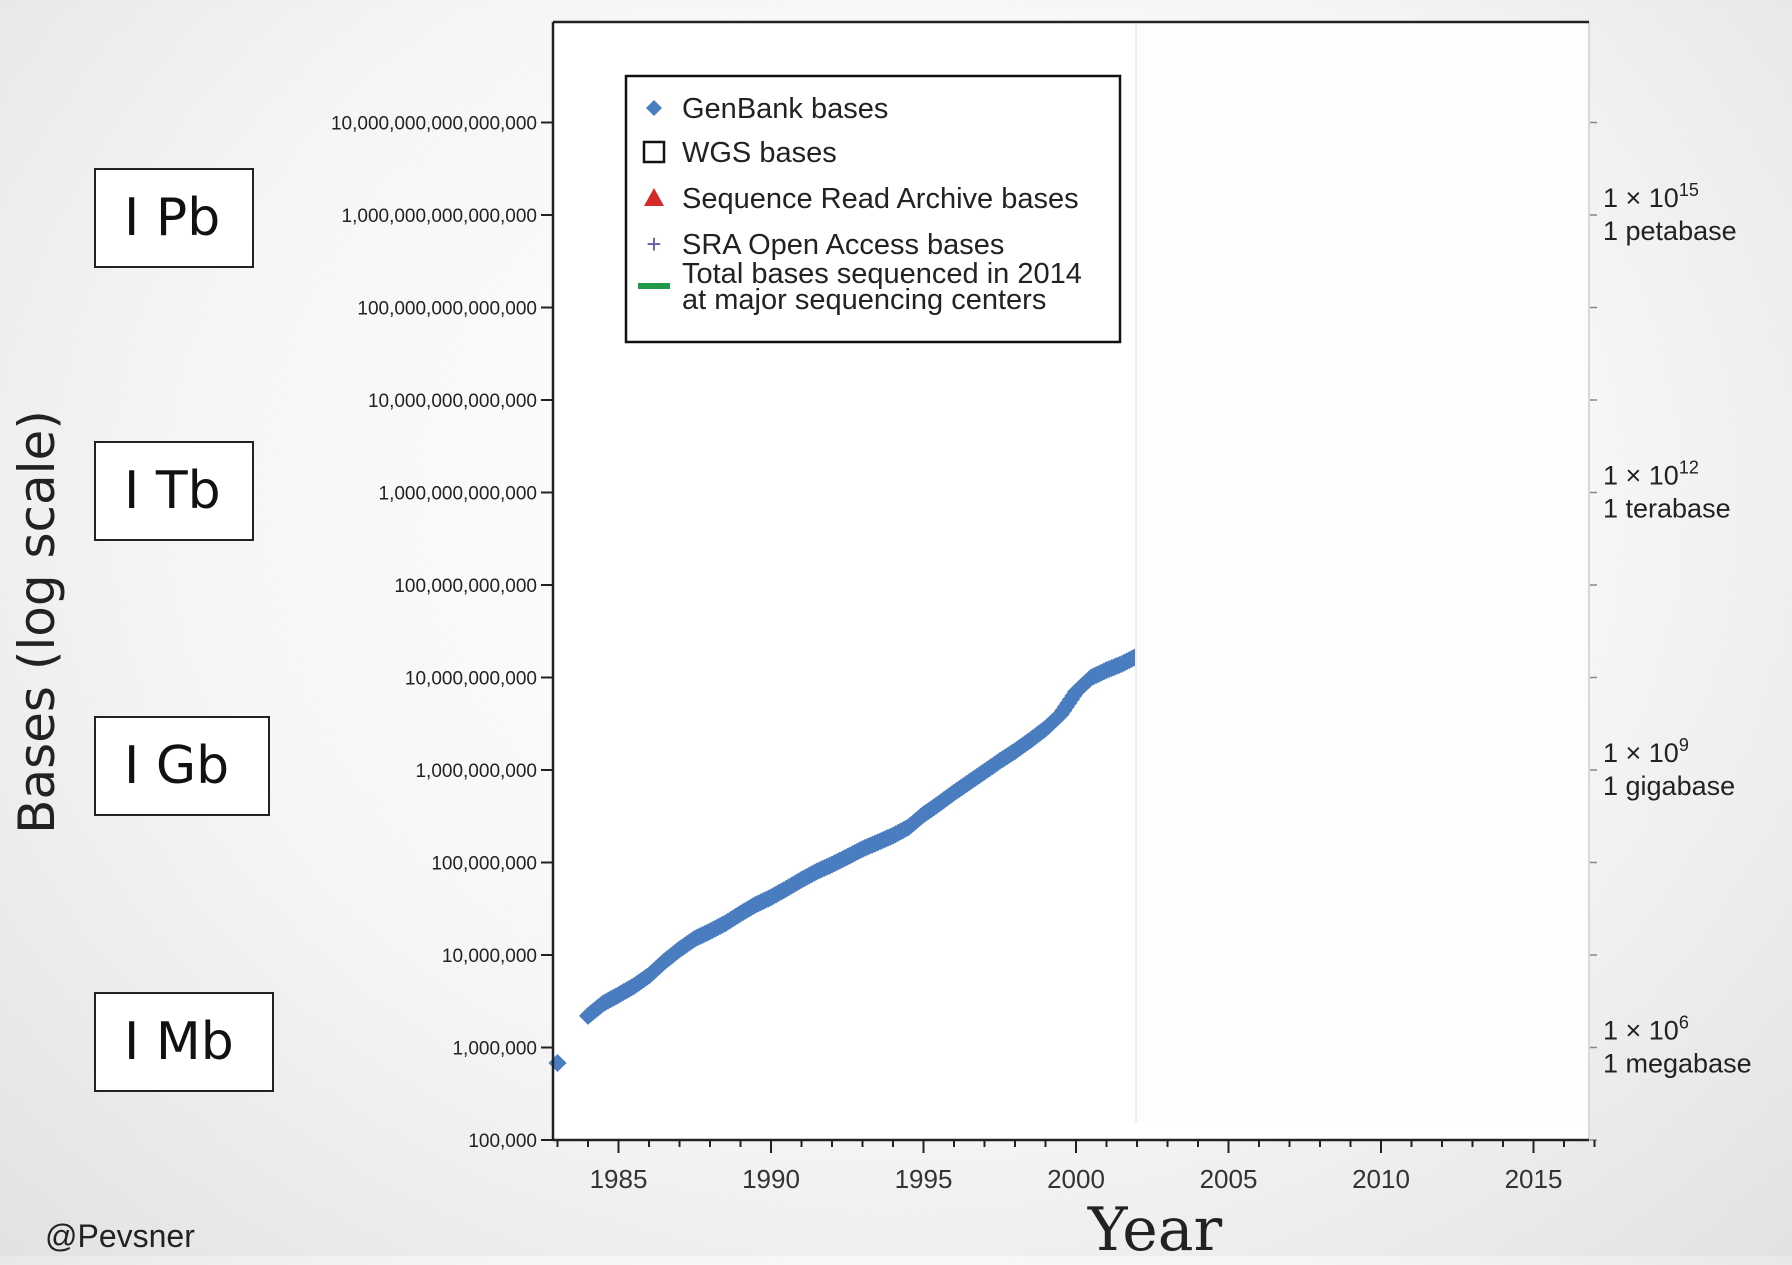  What do you see at coordinates (653, 244) in the screenshot?
I see `legend-plus-icon: +` at bounding box center [653, 244].